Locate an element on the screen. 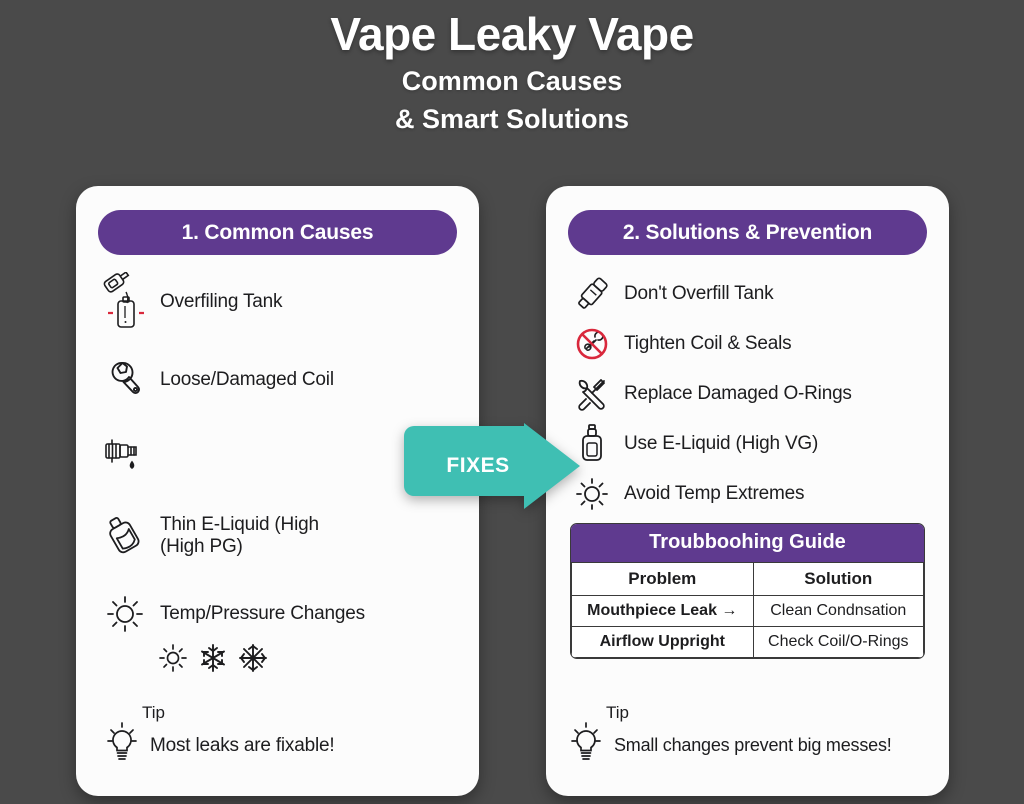 The width and height of the screenshot is (1024, 804). list-item: Tighten Coil & Seals is located at coordinates (747, 344).